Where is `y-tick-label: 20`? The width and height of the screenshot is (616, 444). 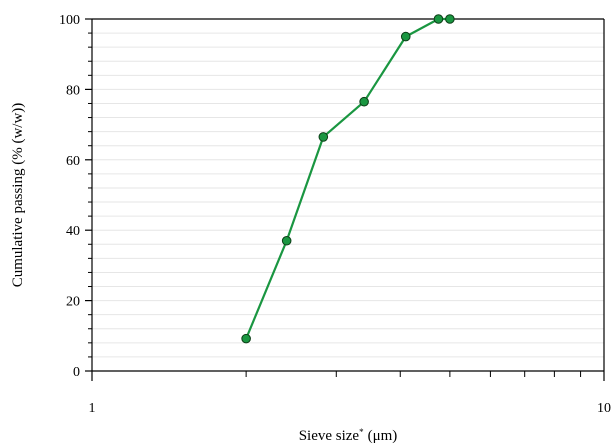
y-tick-label: 20 is located at coordinates (73, 302).